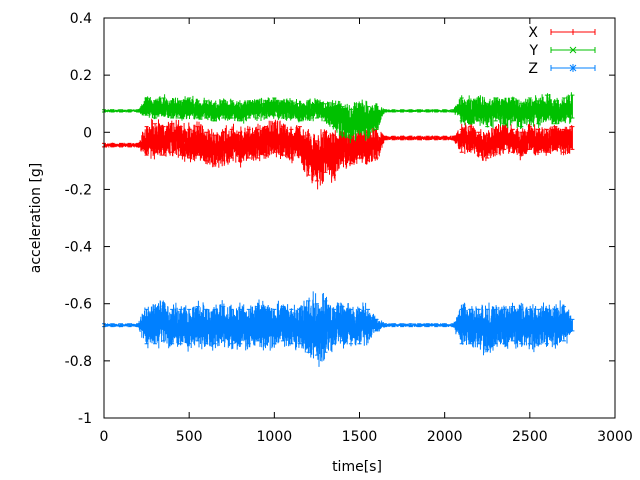 The height and width of the screenshot is (480, 640). Describe the element at coordinates (78, 248) in the screenshot. I see `y-tick-label: -0.4` at that location.